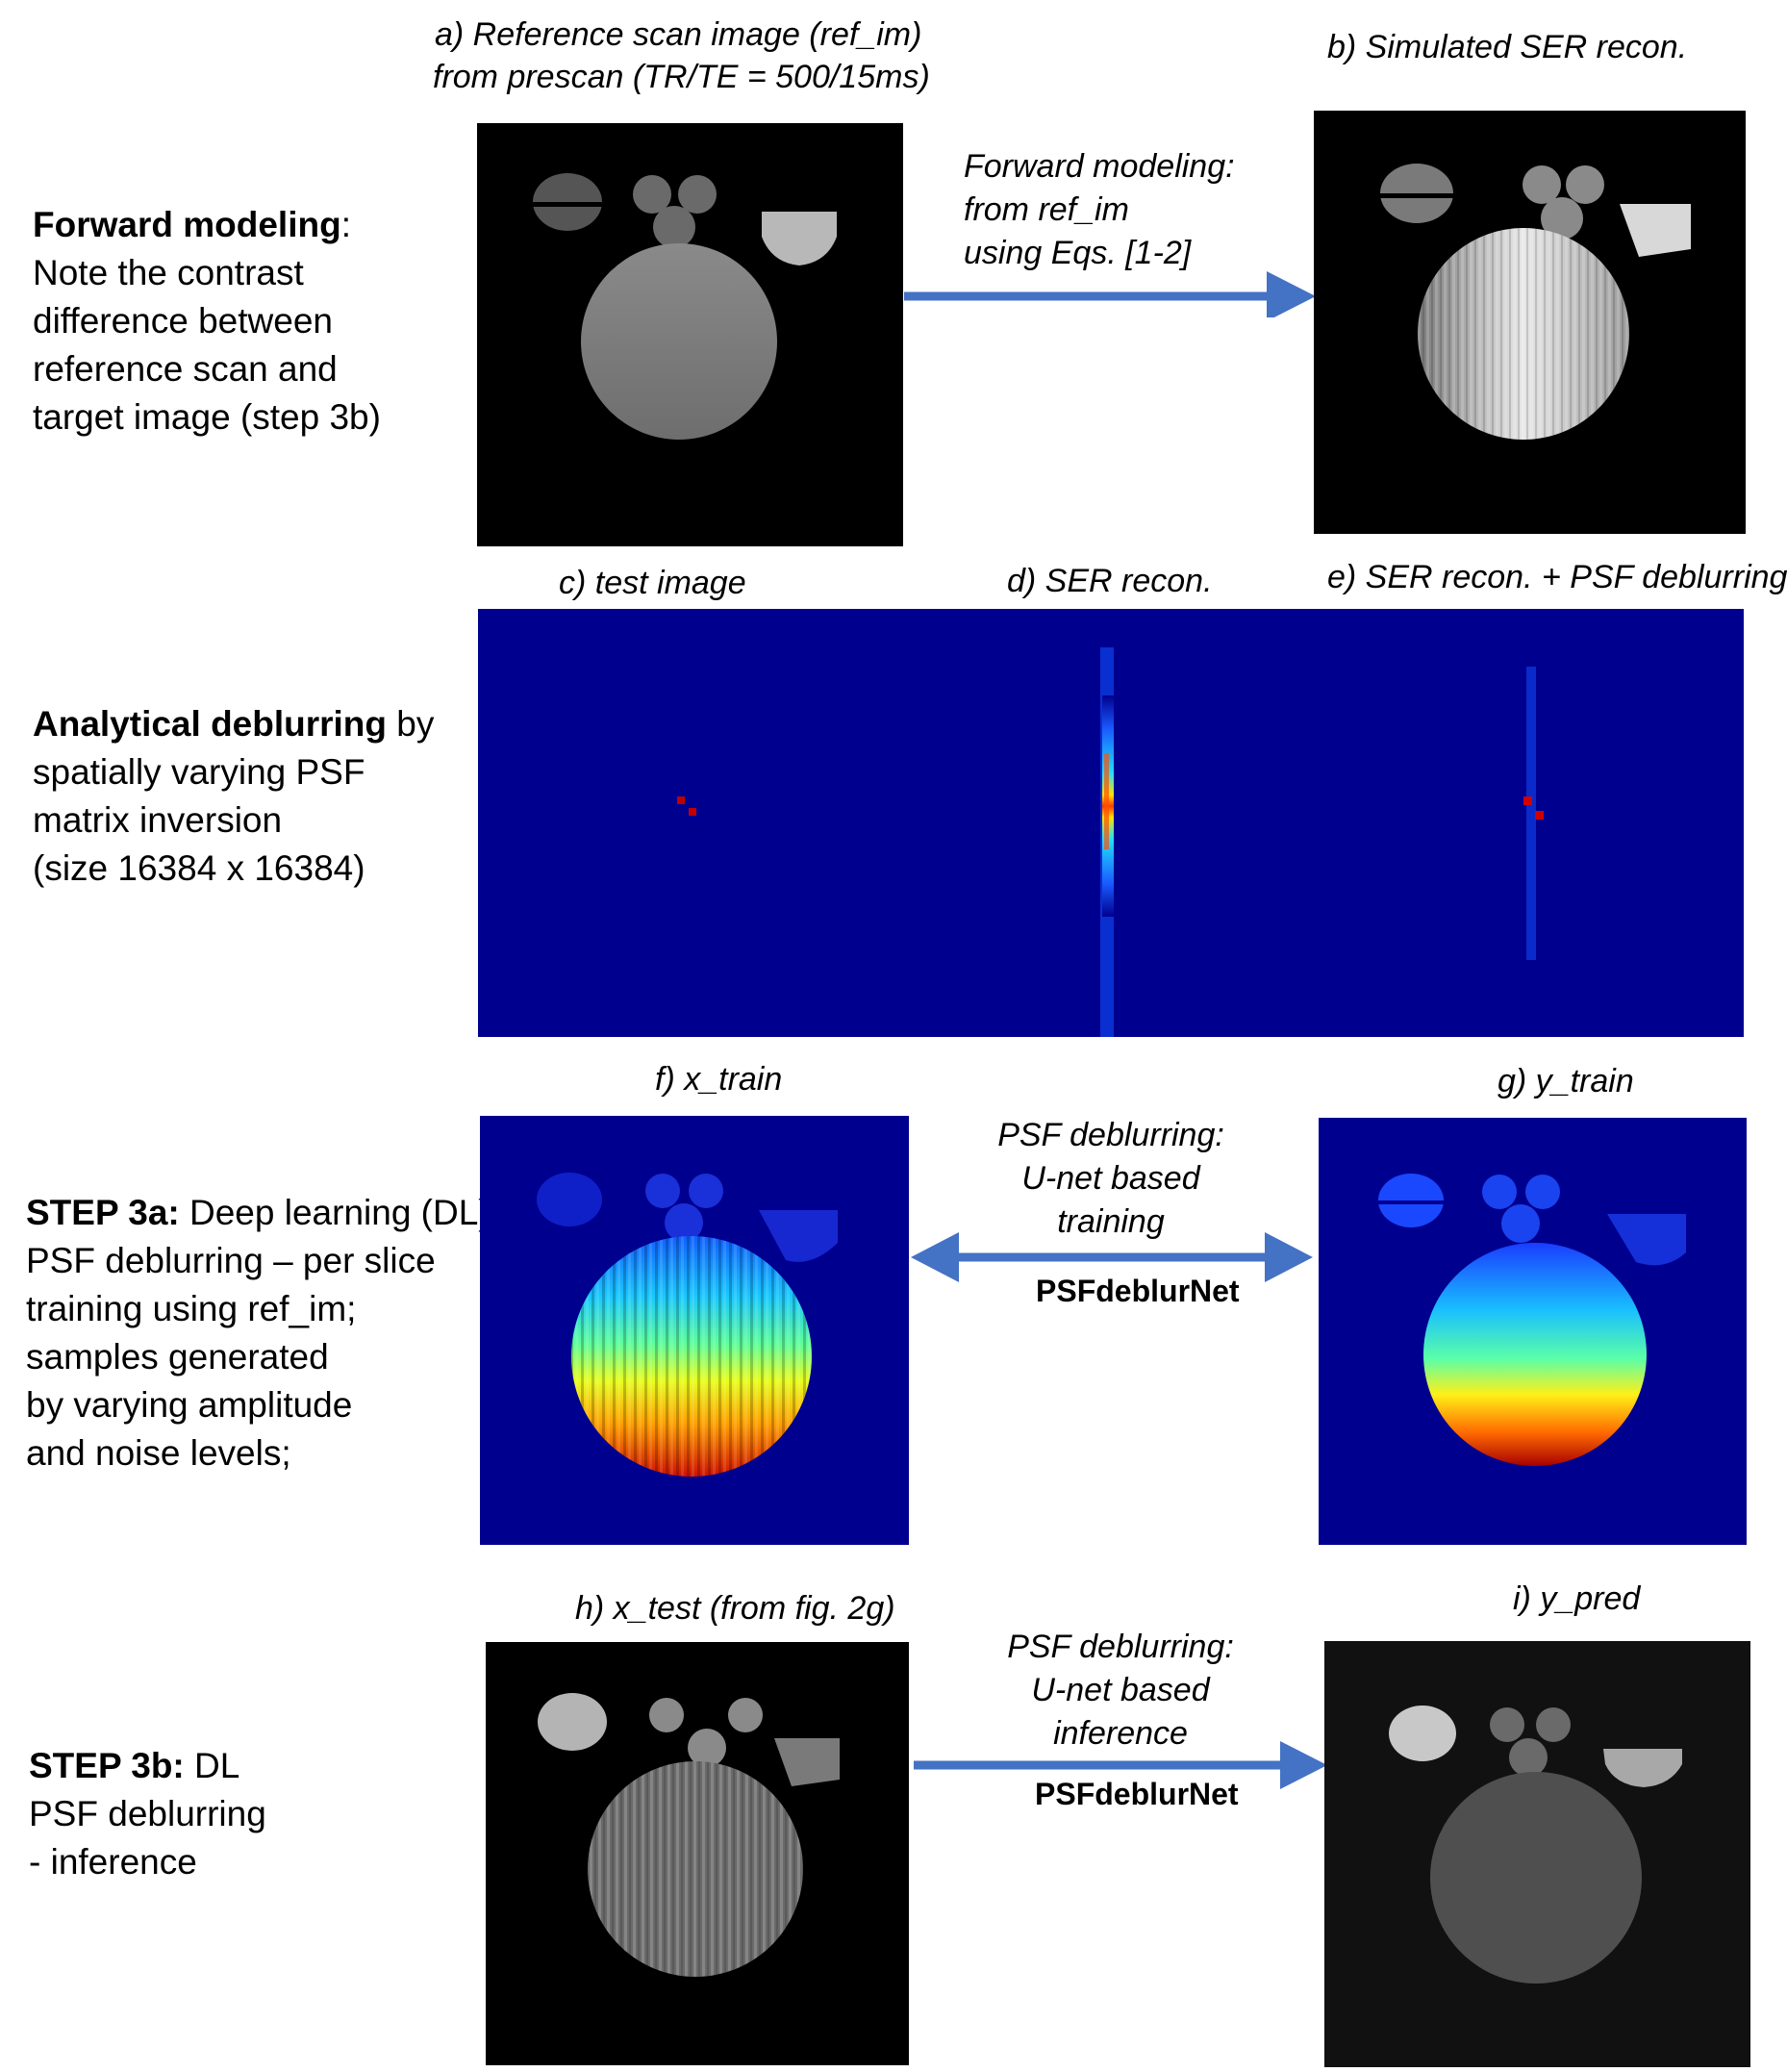  What do you see at coordinates (199, 772) in the screenshot?
I see `side-line: spatially varying PSF` at bounding box center [199, 772].